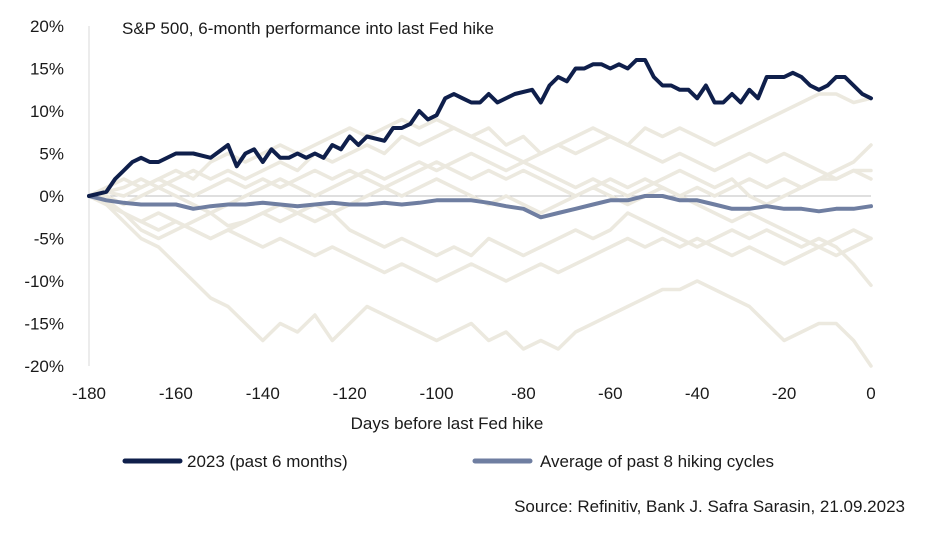 The height and width of the screenshot is (540, 925). Describe the element at coordinates (51, 154) in the screenshot. I see `y-tick-label: 5%` at that location.